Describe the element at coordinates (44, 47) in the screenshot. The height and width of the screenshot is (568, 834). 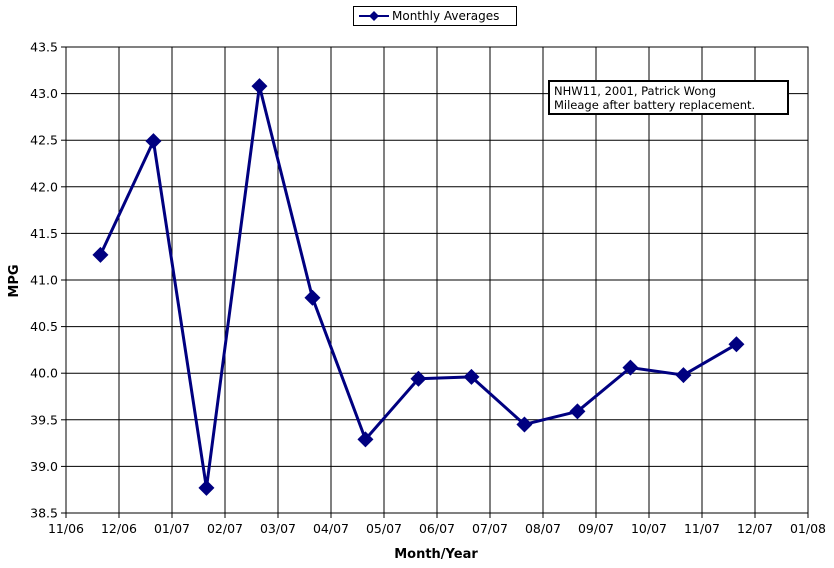
I see `y-tick-label: 43.5` at that location.